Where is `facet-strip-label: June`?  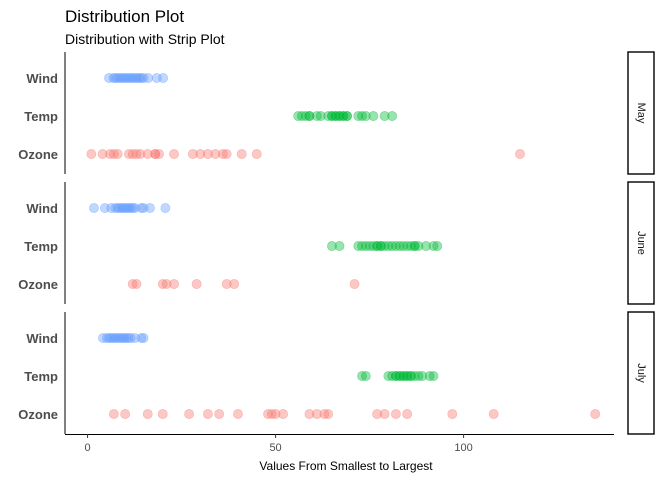
facet-strip-label: June is located at coordinates (641, 243).